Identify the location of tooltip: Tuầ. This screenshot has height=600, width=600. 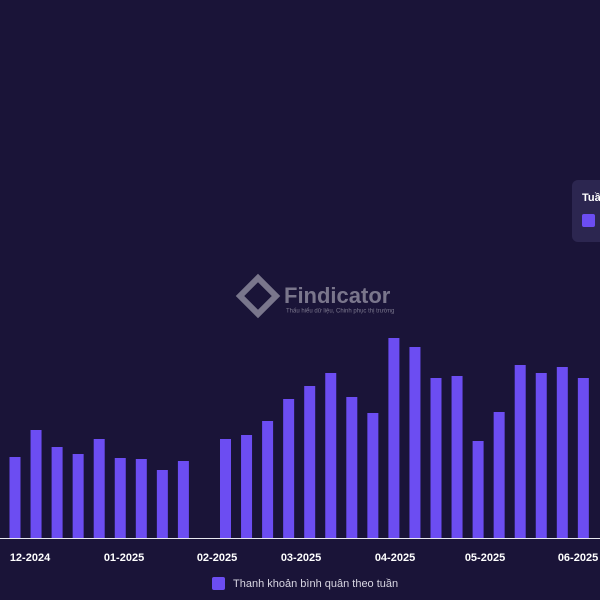
(586, 211).